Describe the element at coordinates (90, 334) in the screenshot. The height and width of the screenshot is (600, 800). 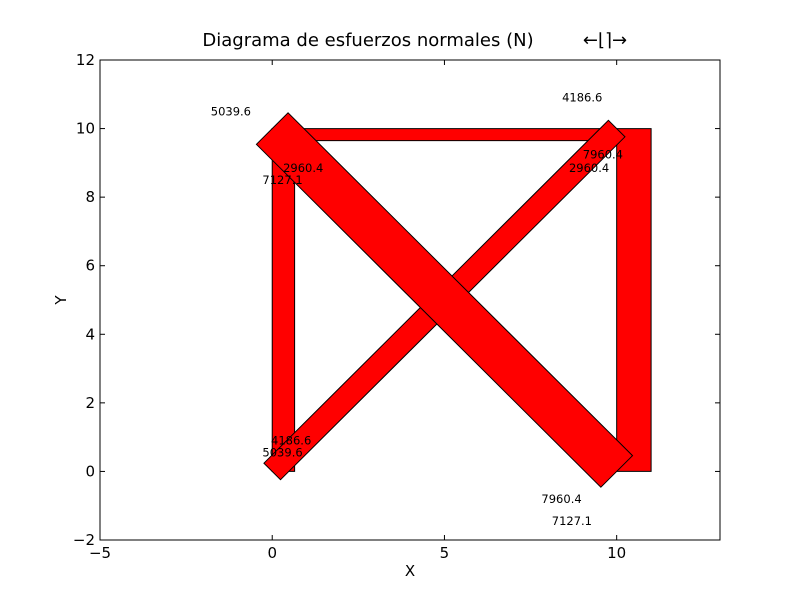
I see `y-tick-label: 4` at that location.